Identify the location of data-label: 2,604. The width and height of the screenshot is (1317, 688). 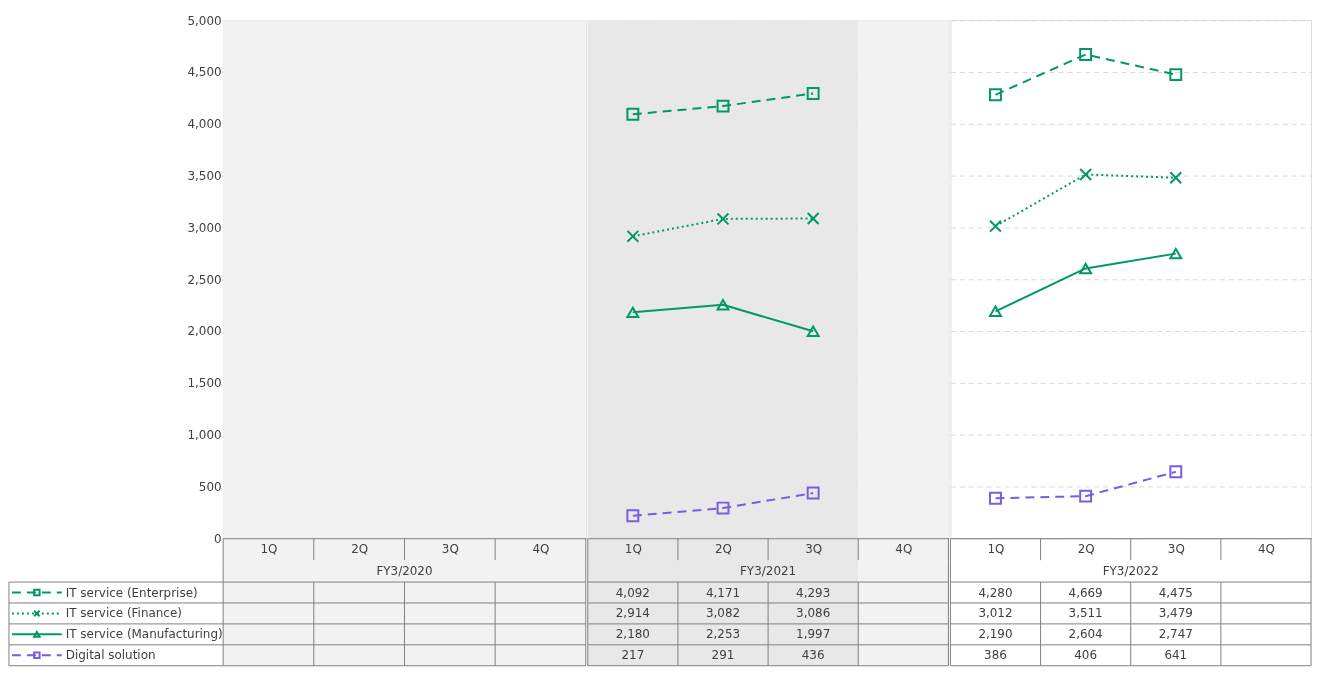
(1085, 634).